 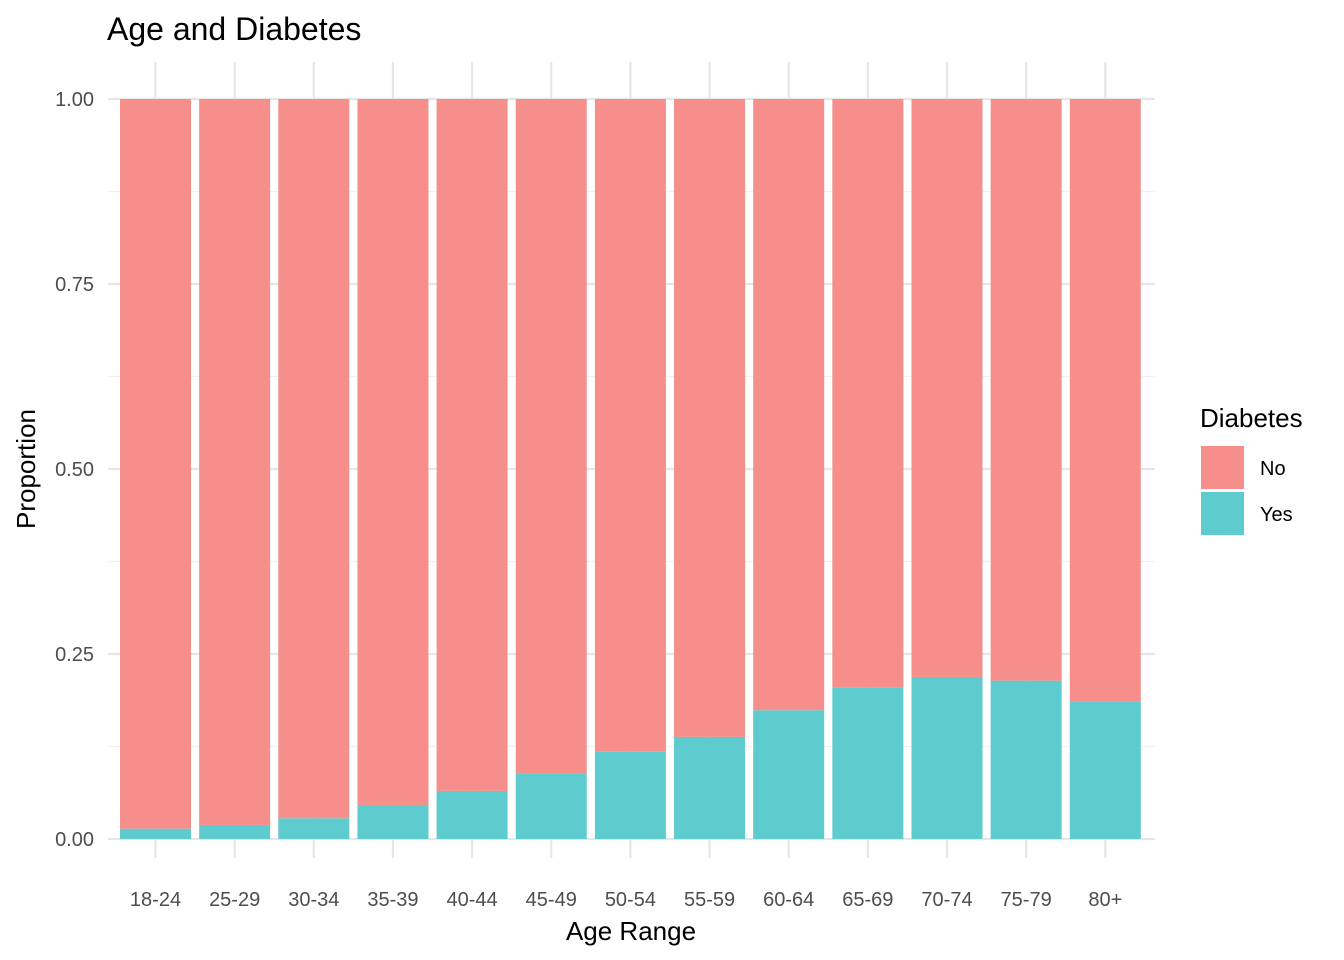 What do you see at coordinates (74, 840) in the screenshot?
I see `y-tick-label: 0.00` at bounding box center [74, 840].